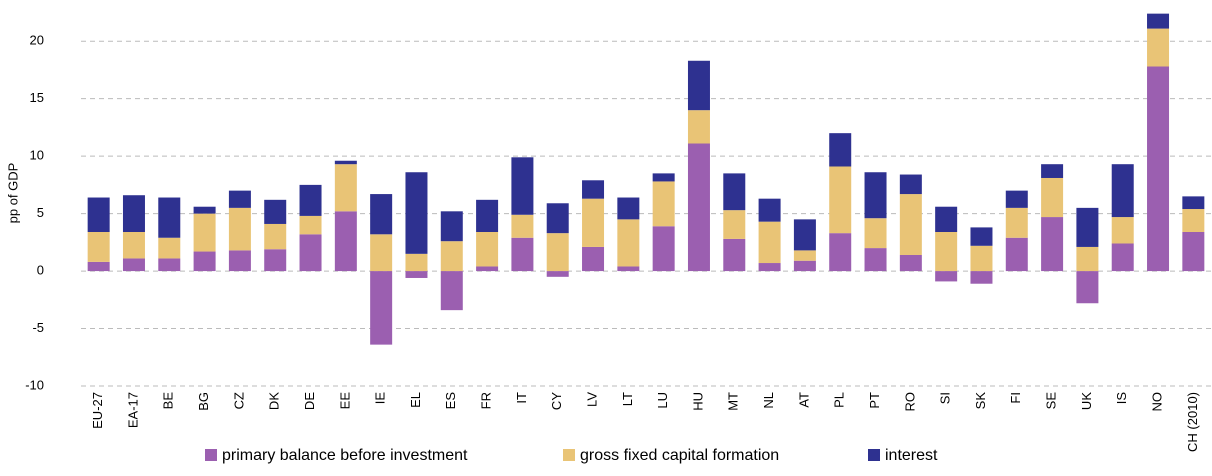 This screenshot has height=476, width=1212. I want to click on legend-label: gross fixed capital formation, so click(679, 455).